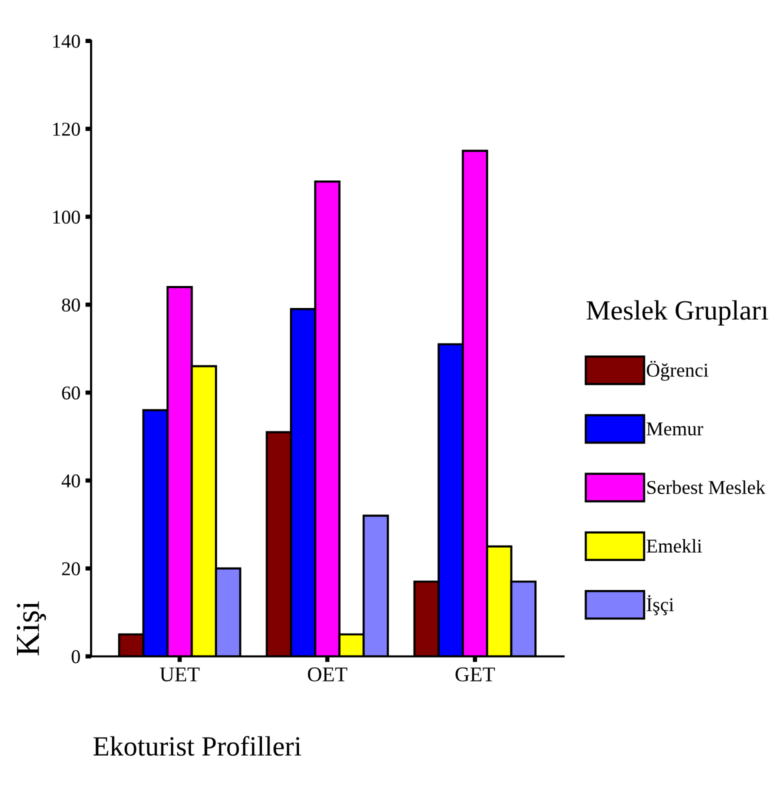  Describe the element at coordinates (475, 674) in the screenshot. I see `x-tick-label: GET` at that location.